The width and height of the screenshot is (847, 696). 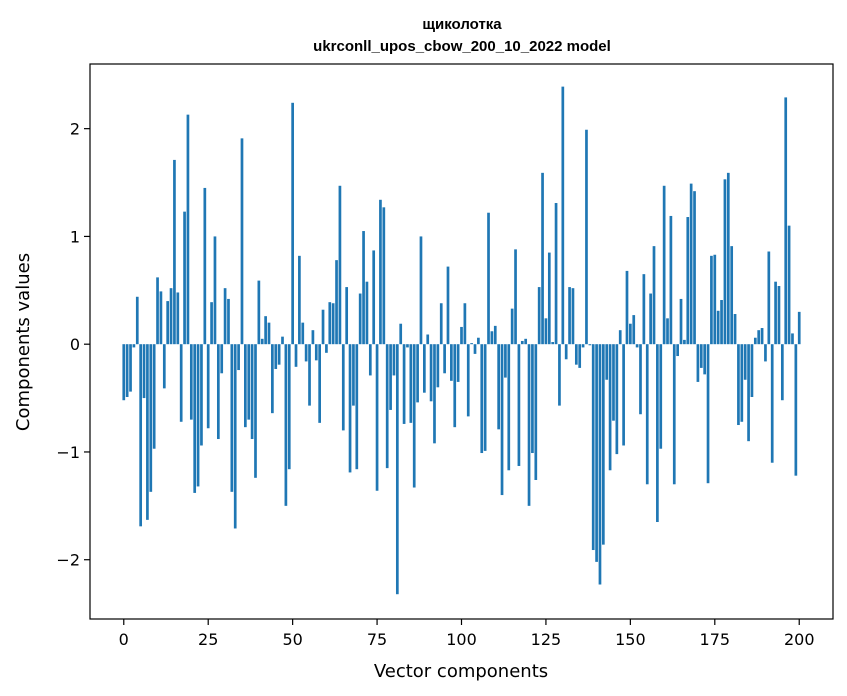 I want to click on y-tick-label: −2, so click(x=68, y=560).